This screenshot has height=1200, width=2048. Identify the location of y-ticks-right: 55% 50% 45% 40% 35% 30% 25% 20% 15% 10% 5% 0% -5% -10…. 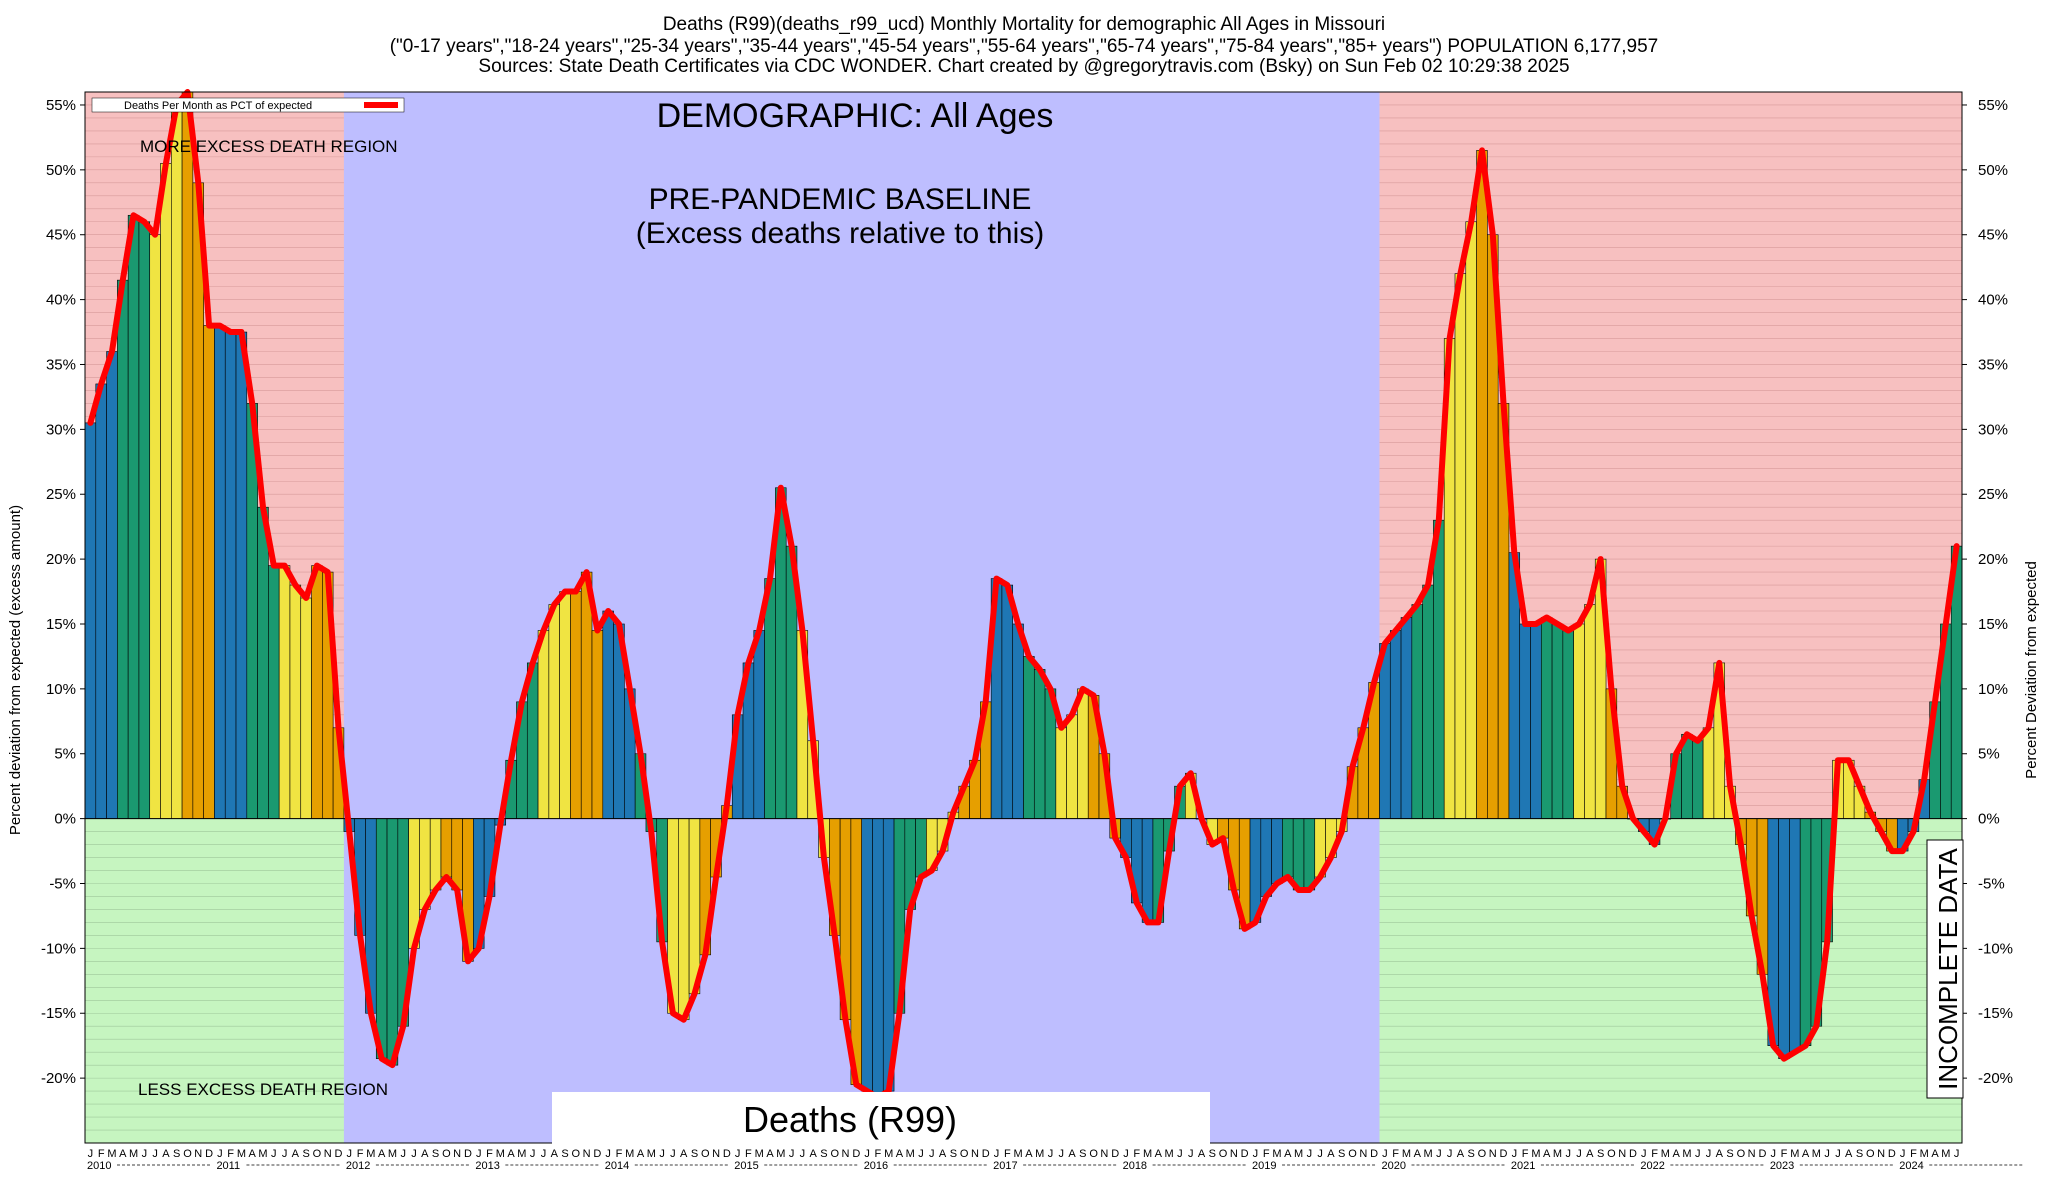
(1987, 592).